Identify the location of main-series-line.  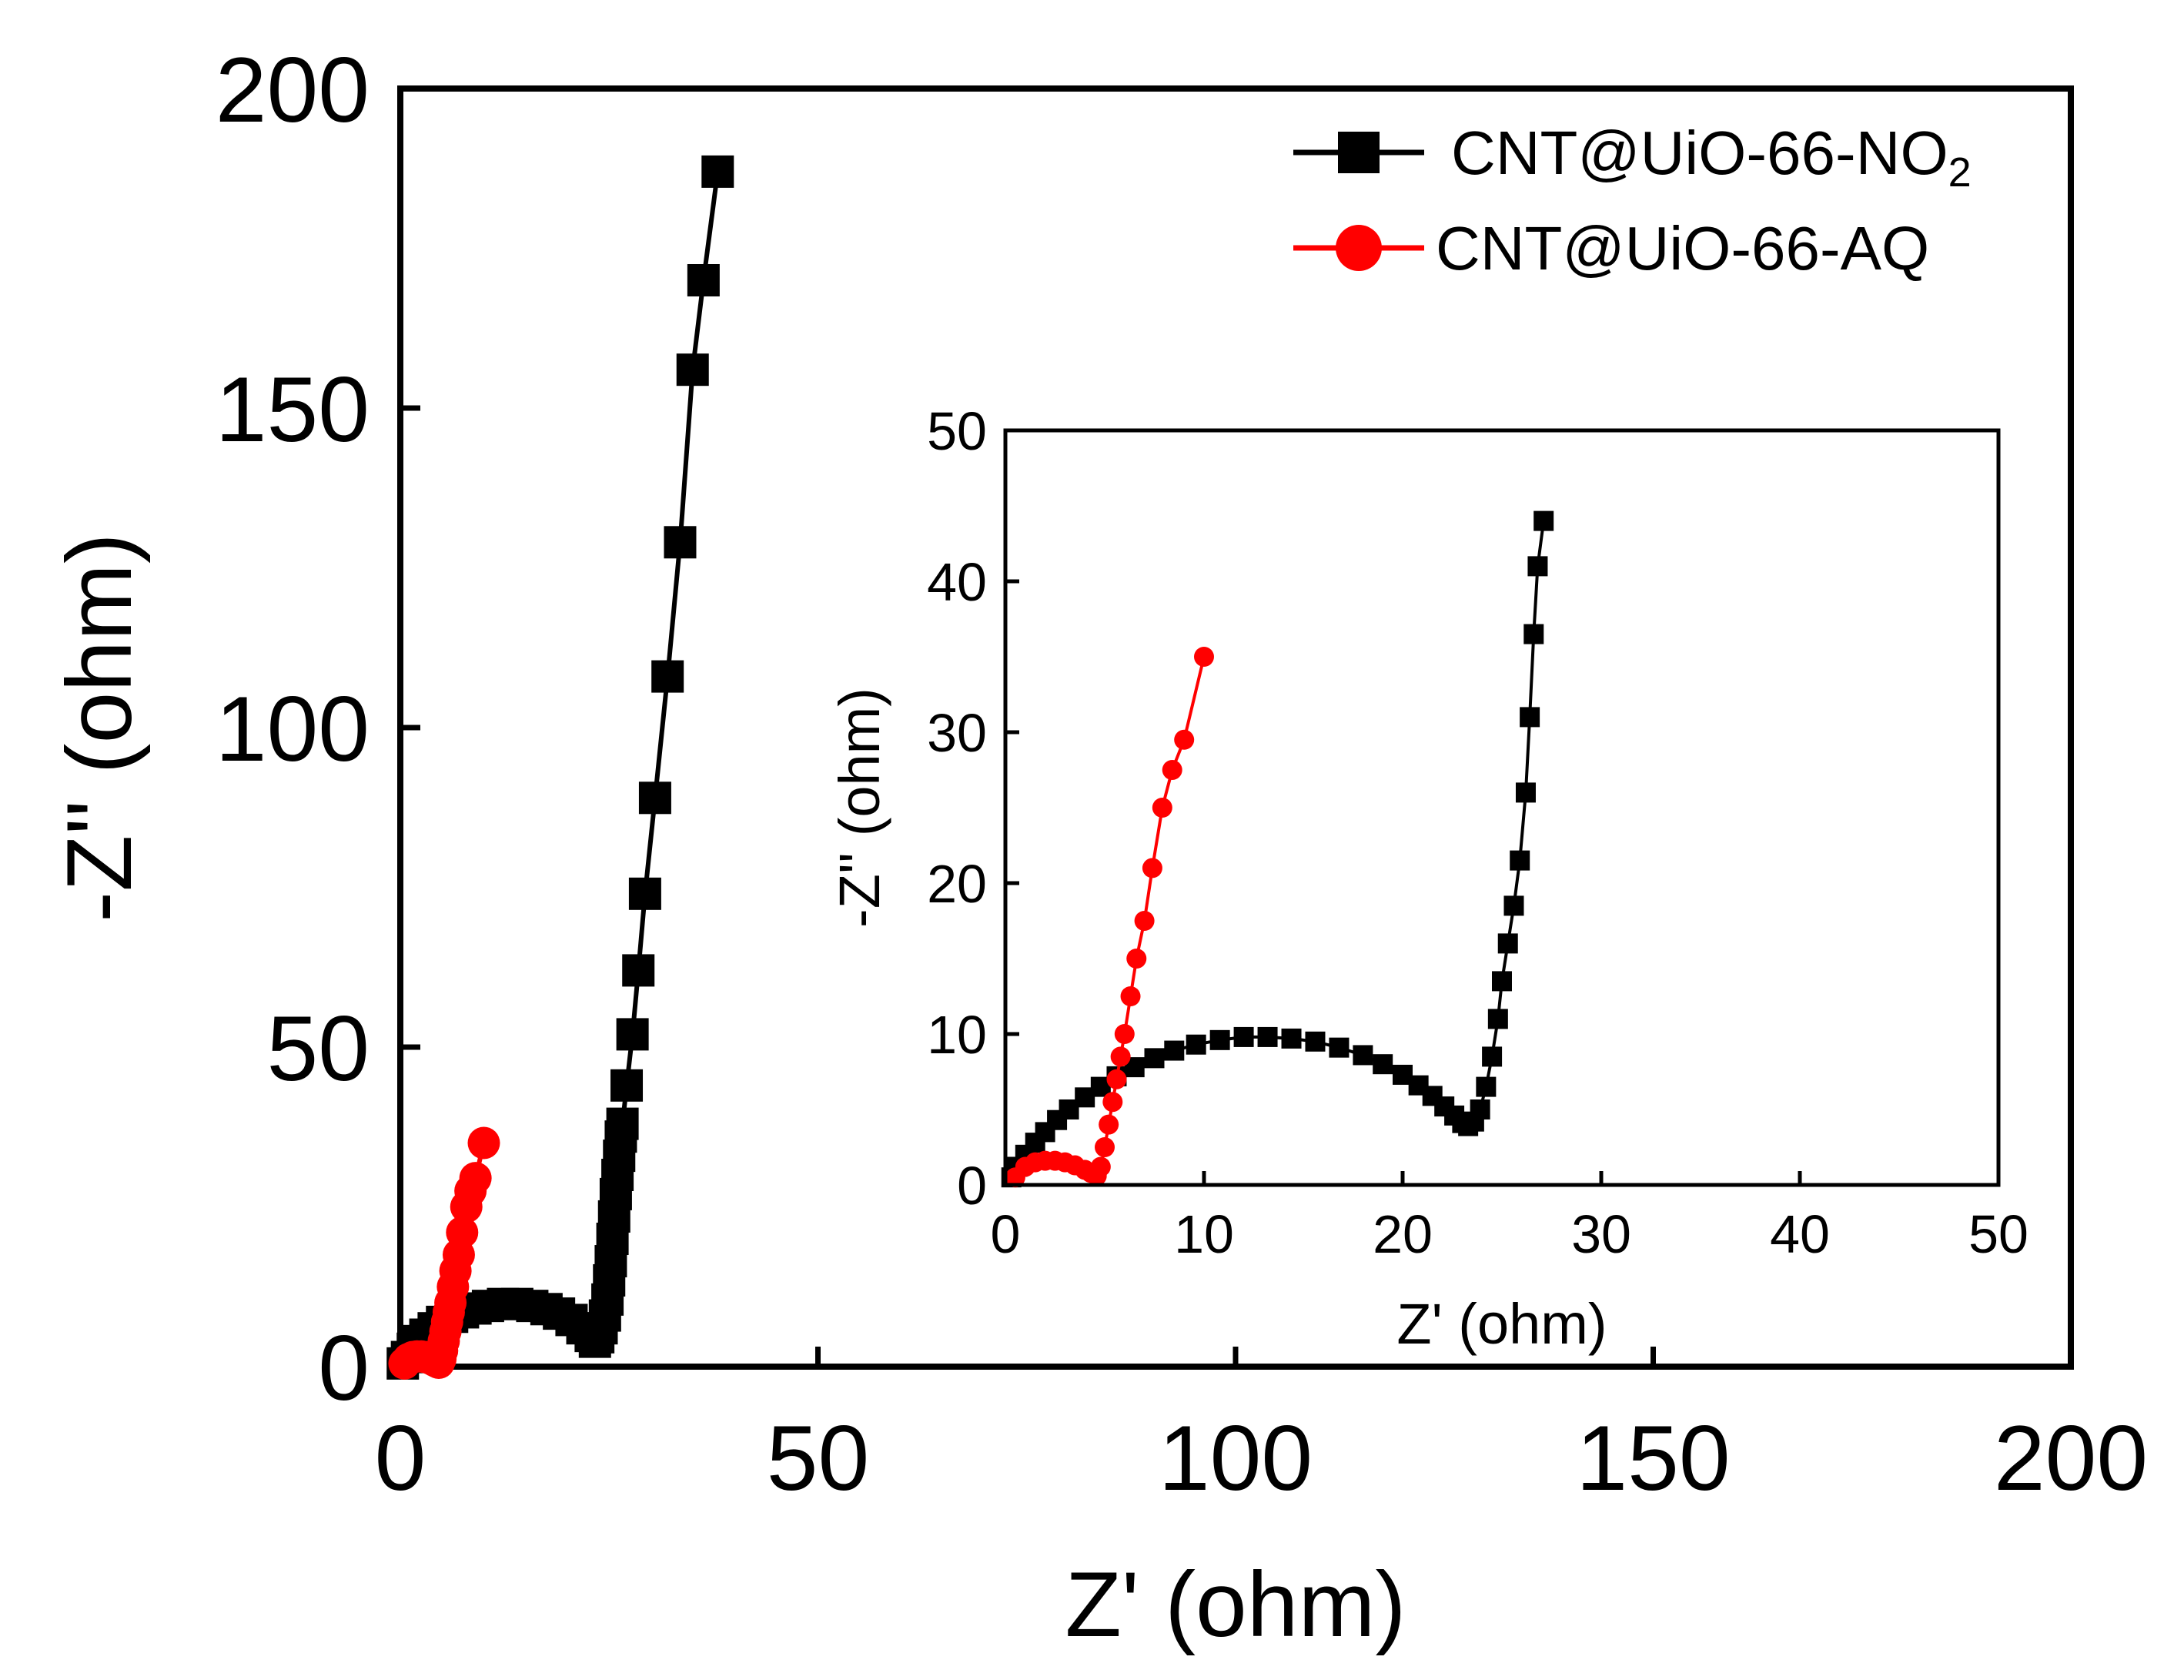
(560, 768).